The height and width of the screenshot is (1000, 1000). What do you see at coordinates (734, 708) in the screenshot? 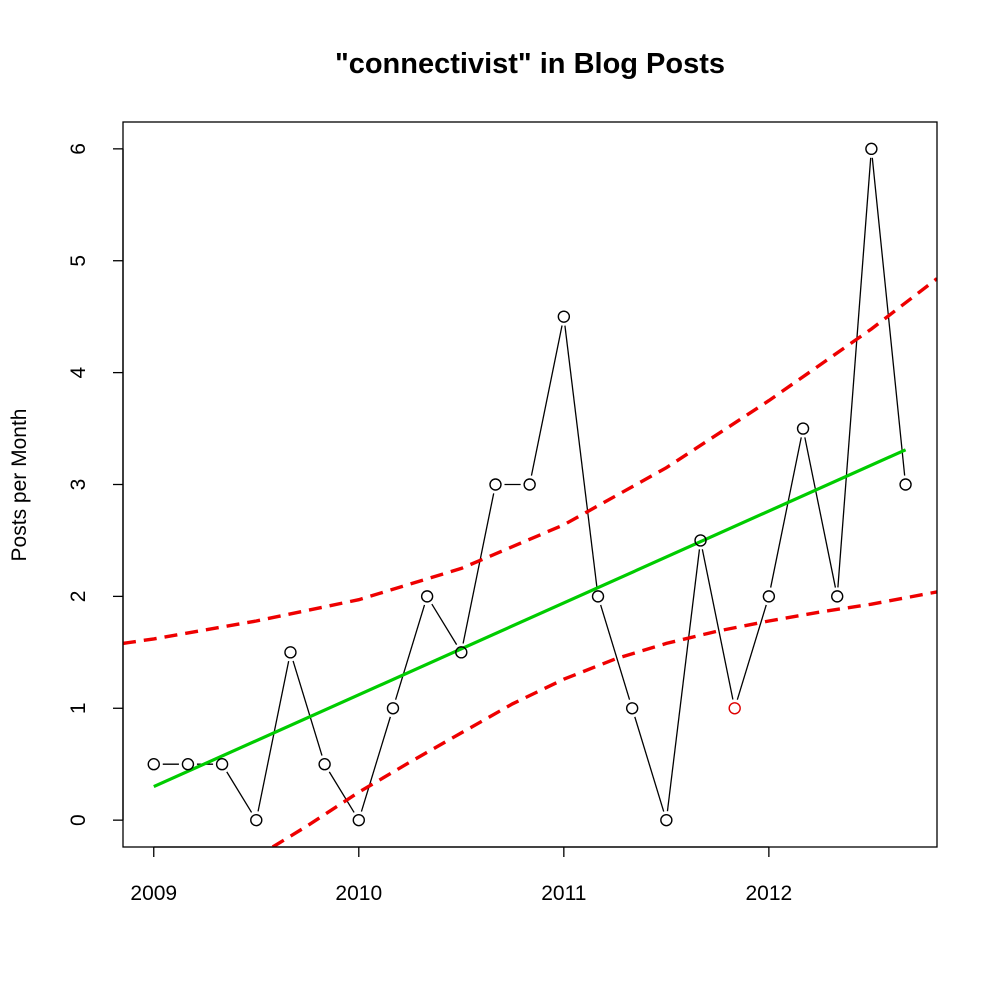
I see `highlighted-data-point` at bounding box center [734, 708].